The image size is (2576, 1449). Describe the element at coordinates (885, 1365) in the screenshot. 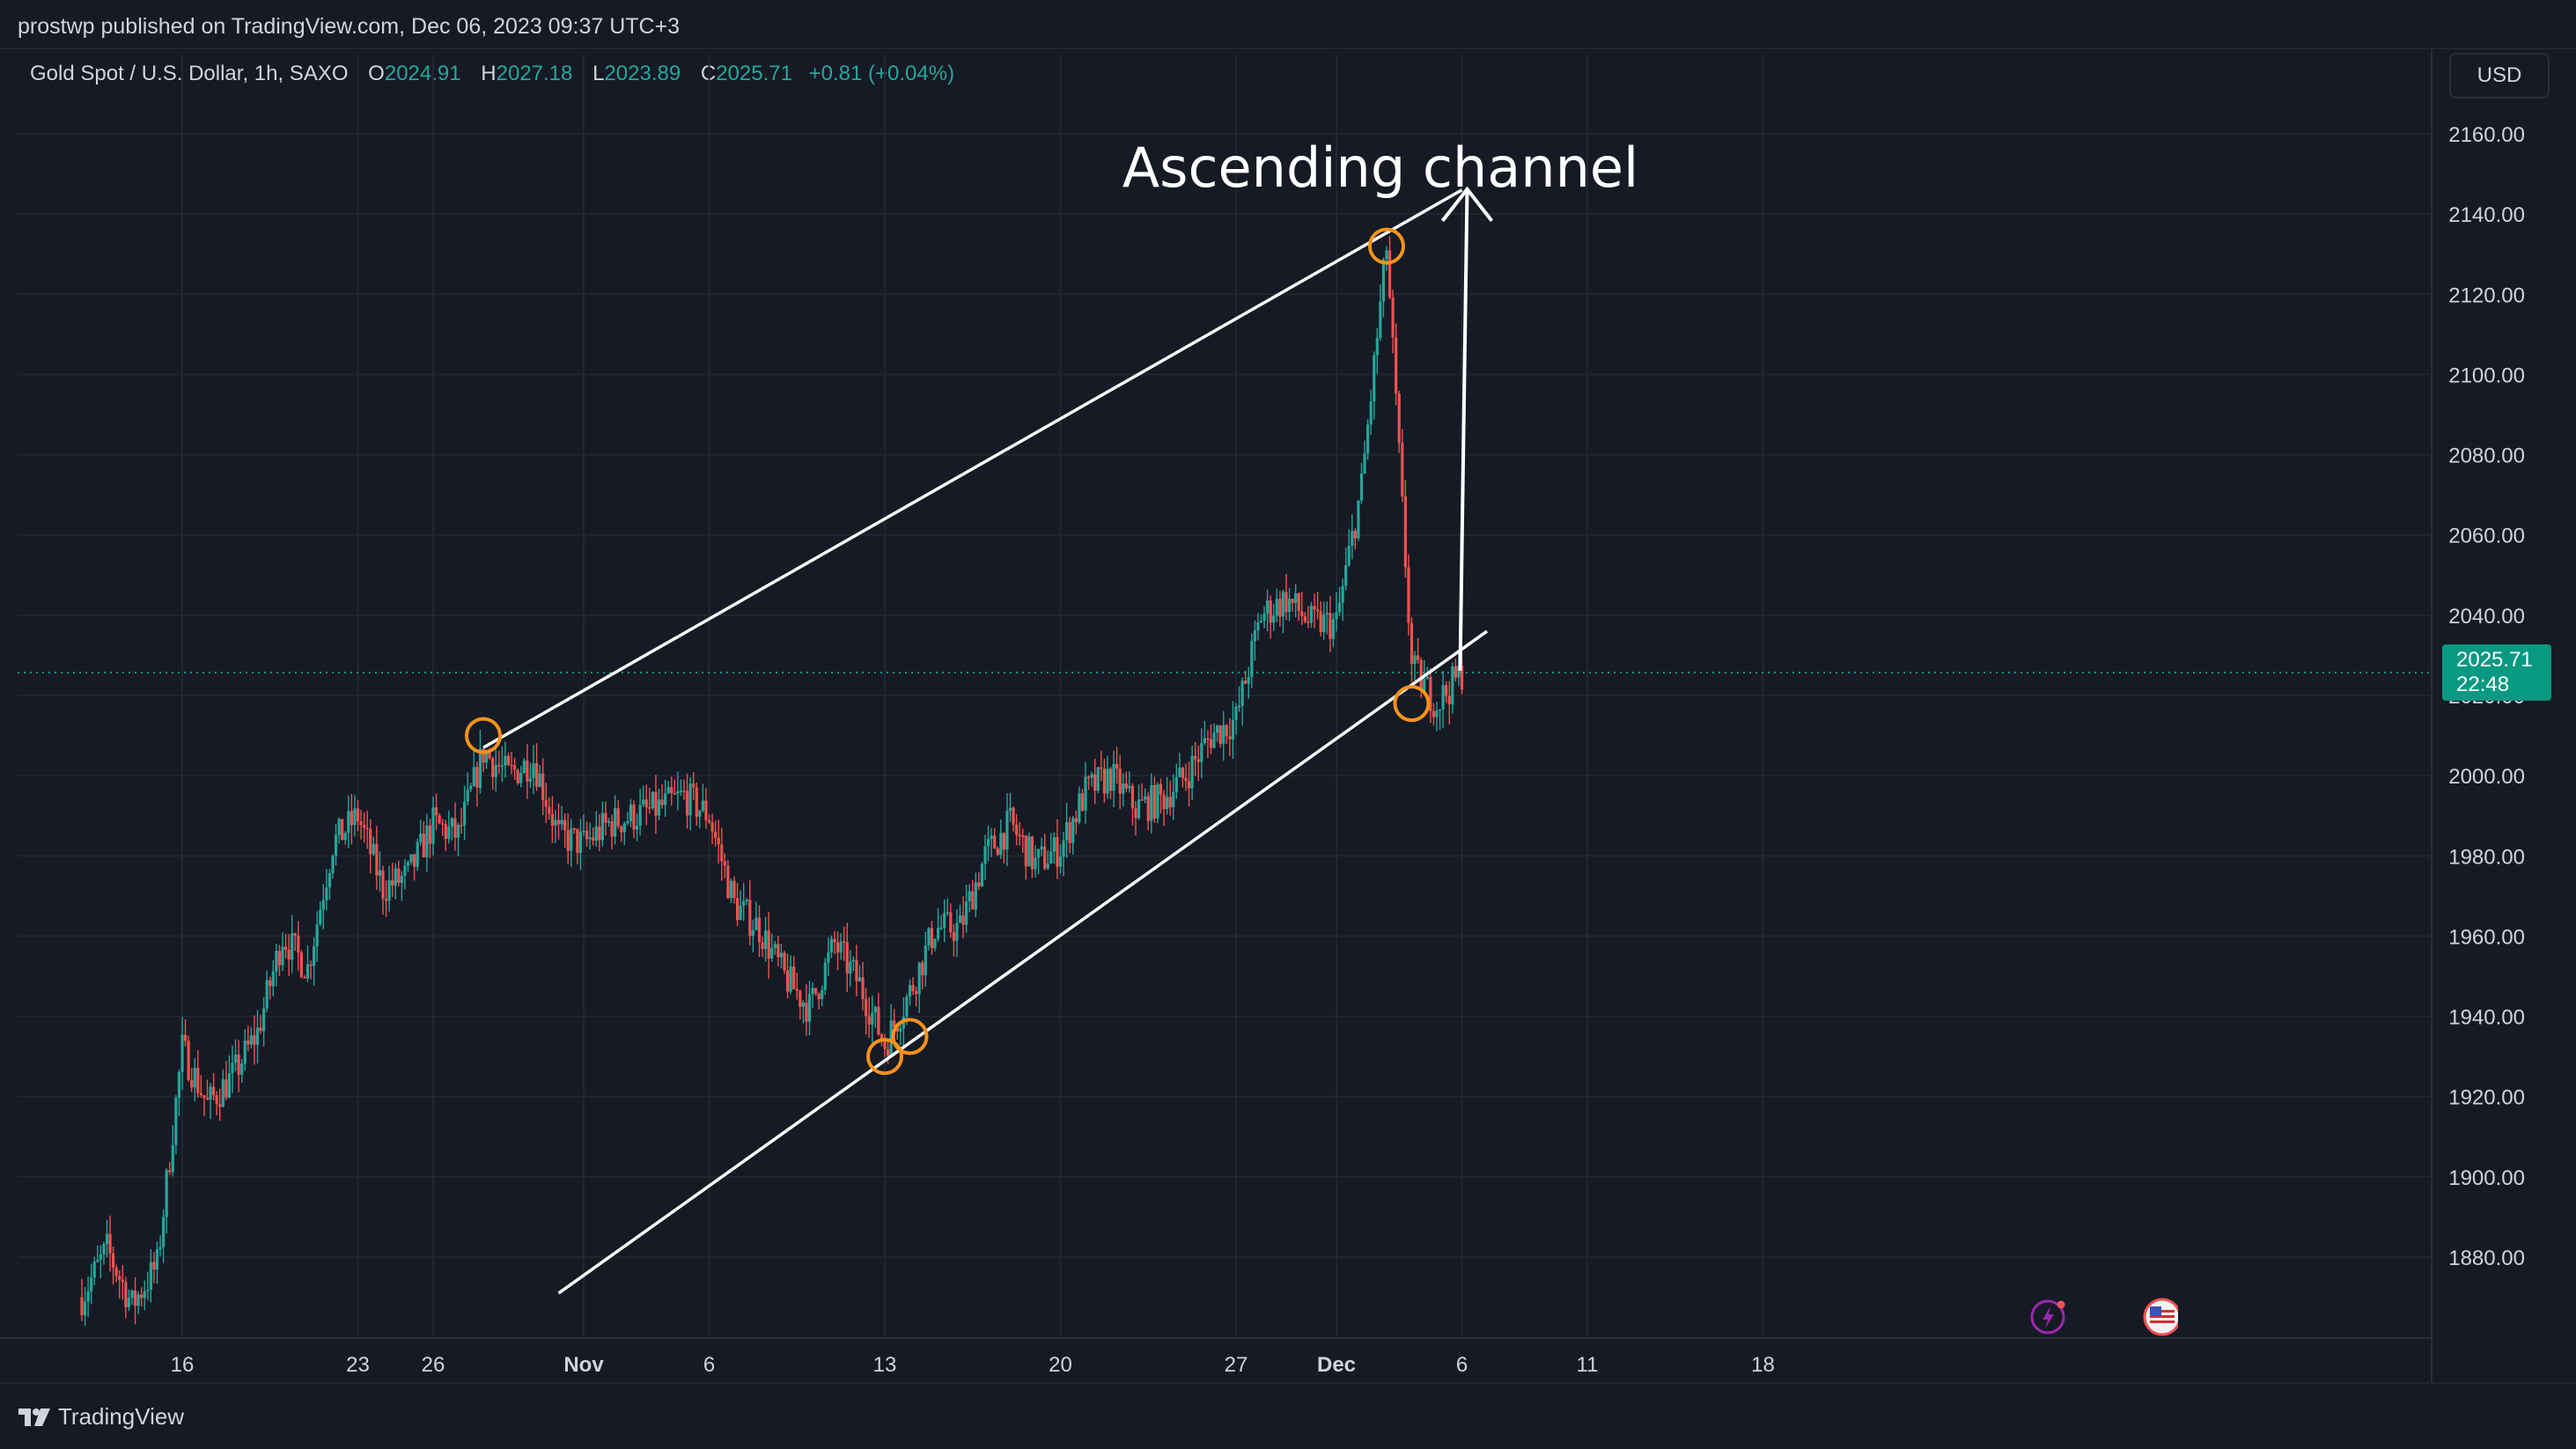

I see `time-tick-label: 13` at that location.